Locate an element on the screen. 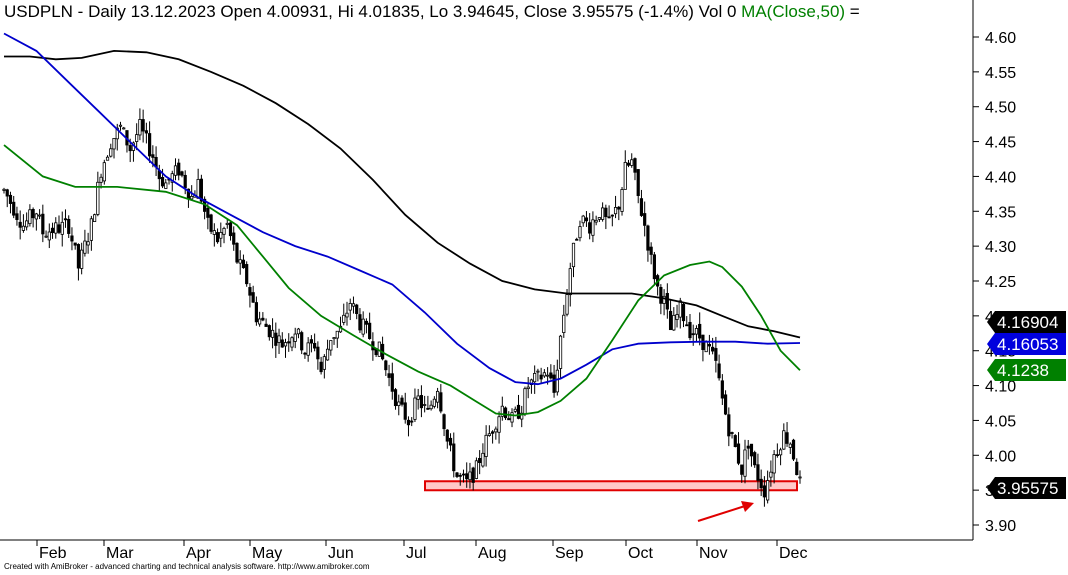  x-tick-label: Dec is located at coordinates (793, 553).